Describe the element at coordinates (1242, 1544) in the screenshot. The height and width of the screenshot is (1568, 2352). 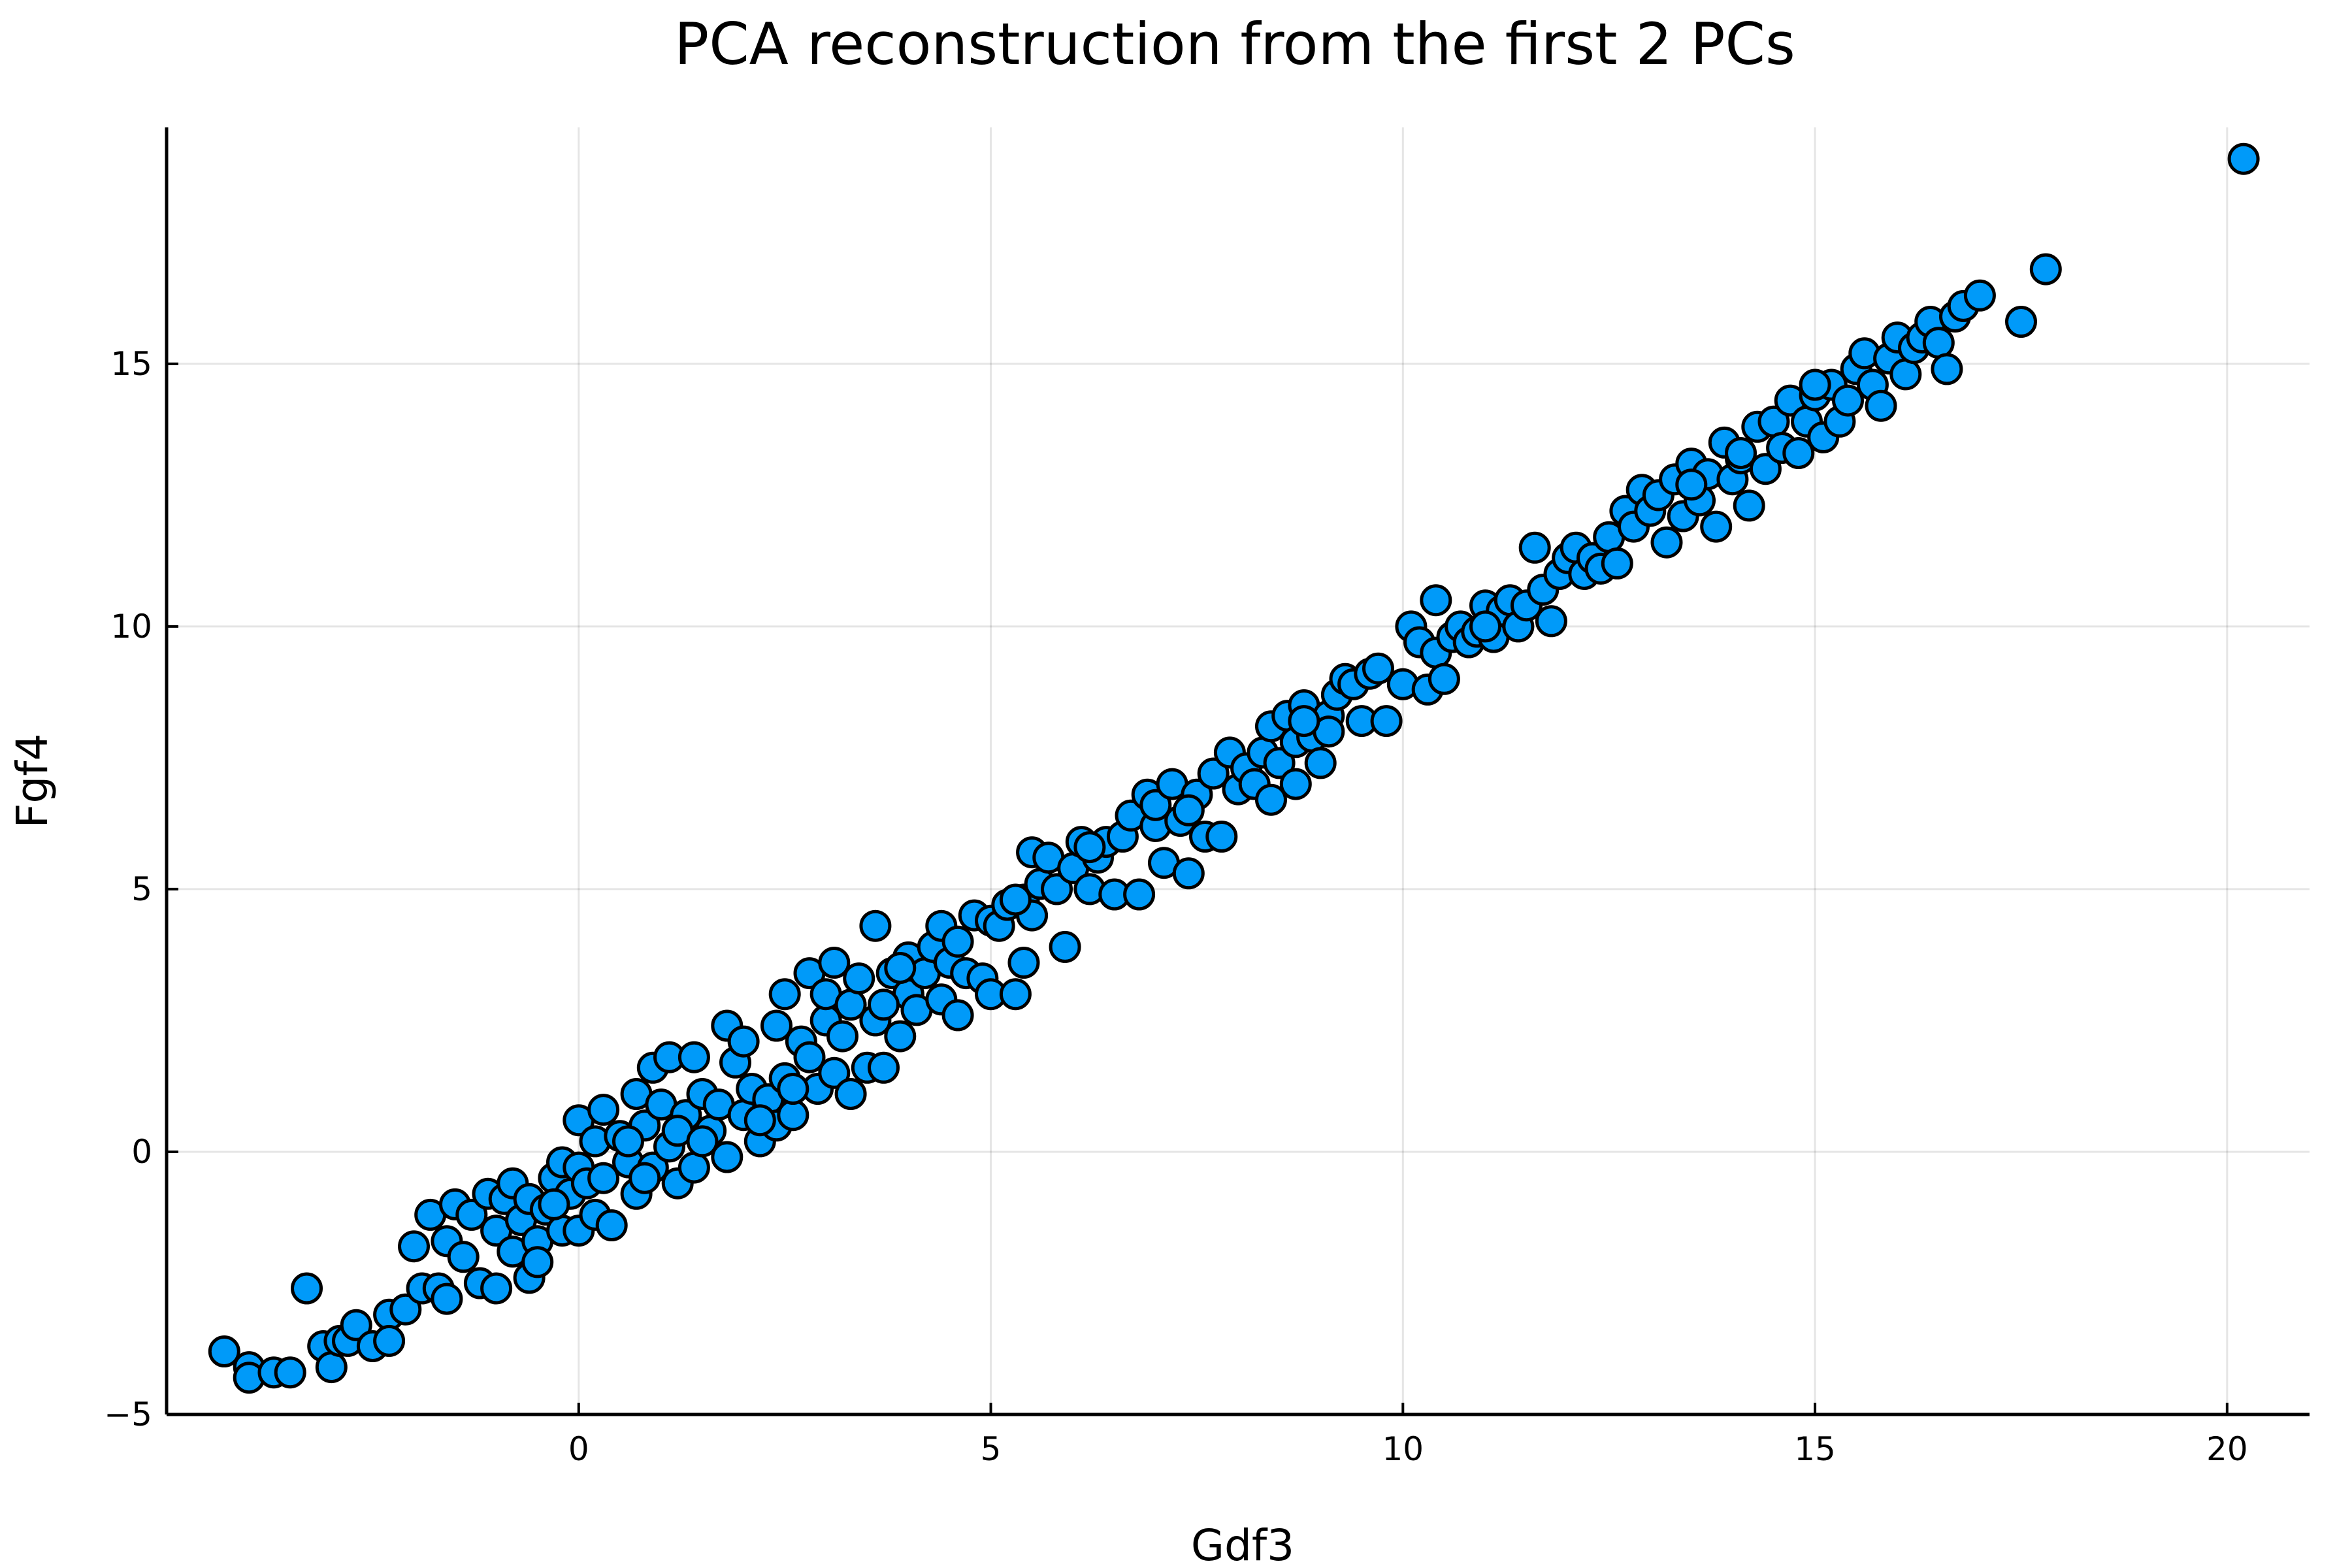
I see `x-axis-label: Gdf3` at that location.